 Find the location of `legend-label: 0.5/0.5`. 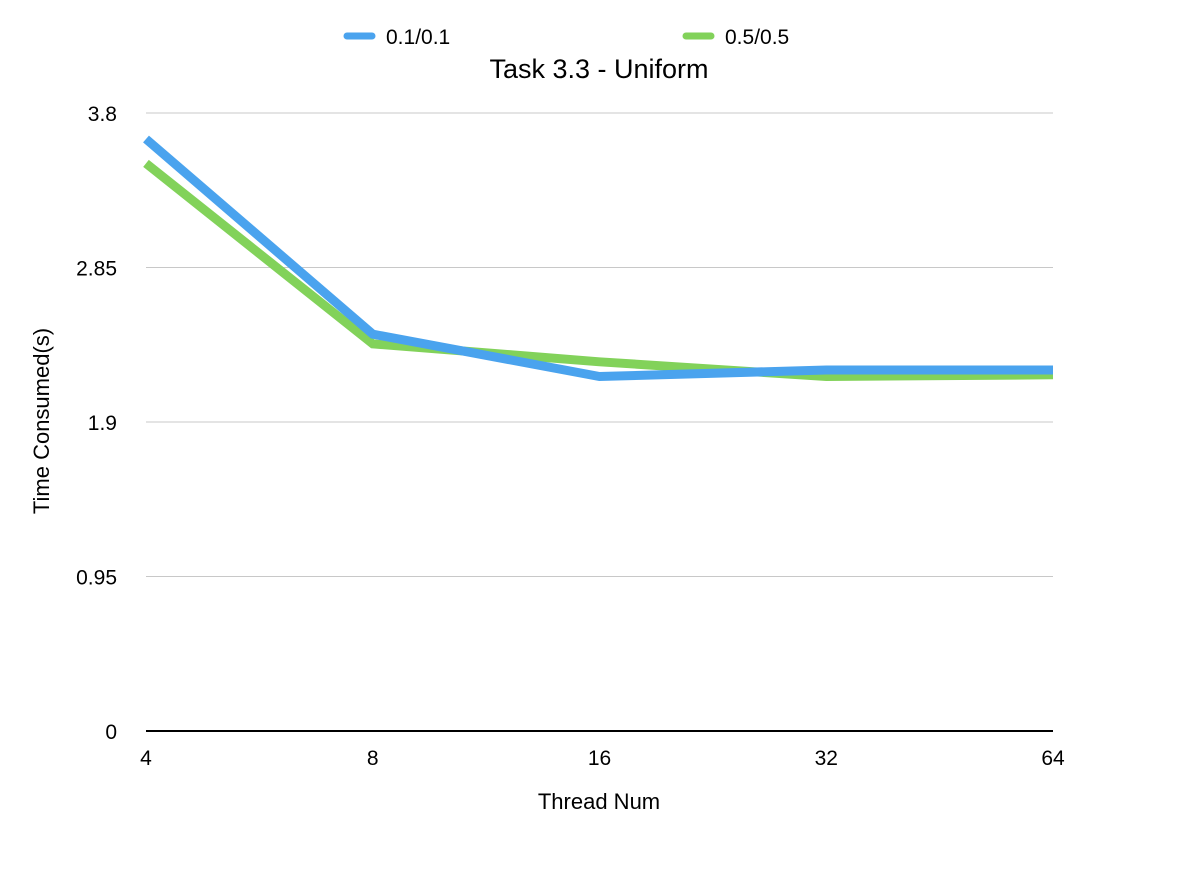

legend-label: 0.5/0.5 is located at coordinates (757, 37).